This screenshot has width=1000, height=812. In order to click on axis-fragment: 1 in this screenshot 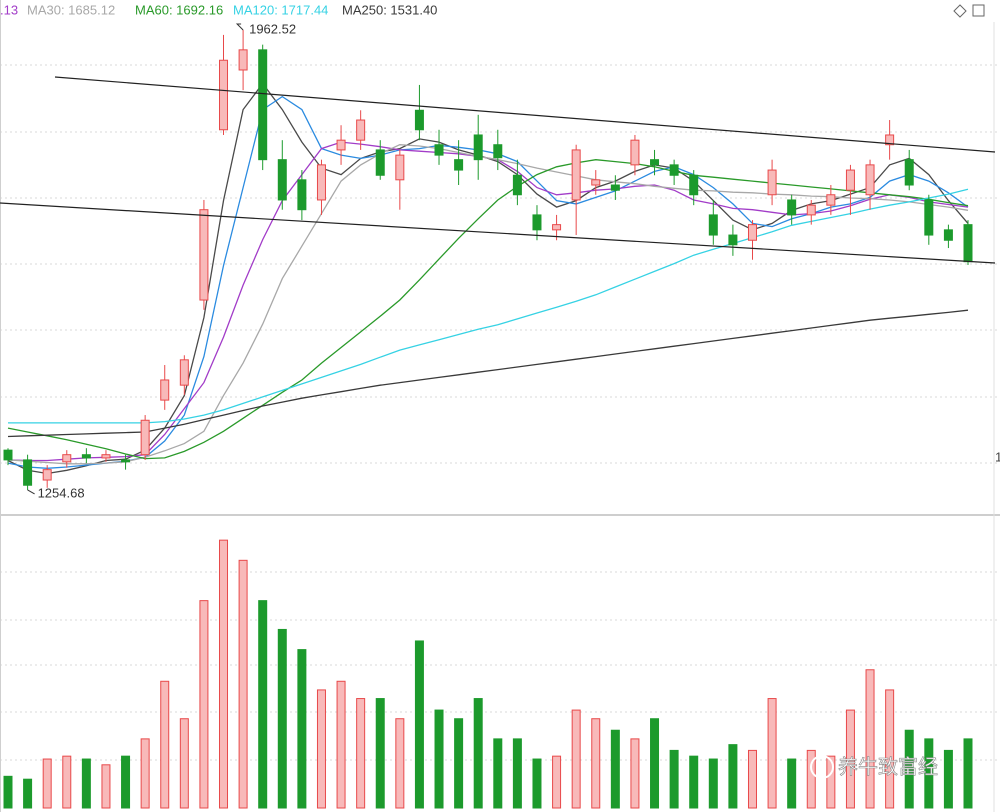, I will do `click(997, 456)`.